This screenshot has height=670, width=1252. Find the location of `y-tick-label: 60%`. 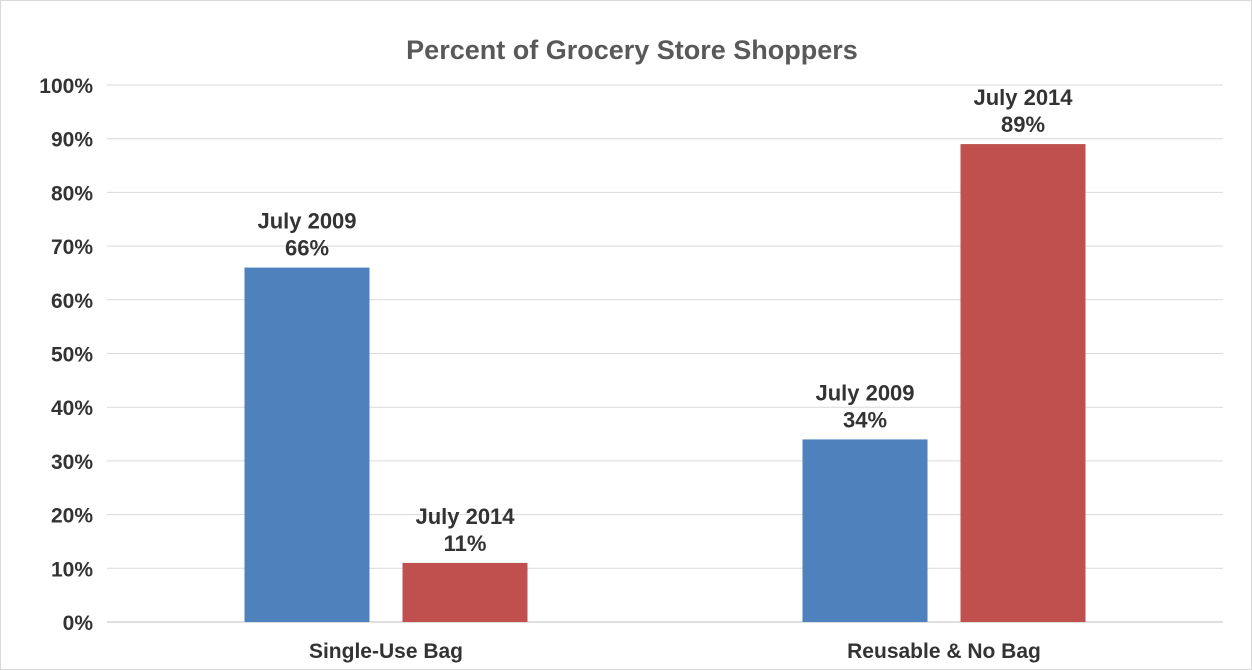

y-tick-label: 60% is located at coordinates (72, 301).